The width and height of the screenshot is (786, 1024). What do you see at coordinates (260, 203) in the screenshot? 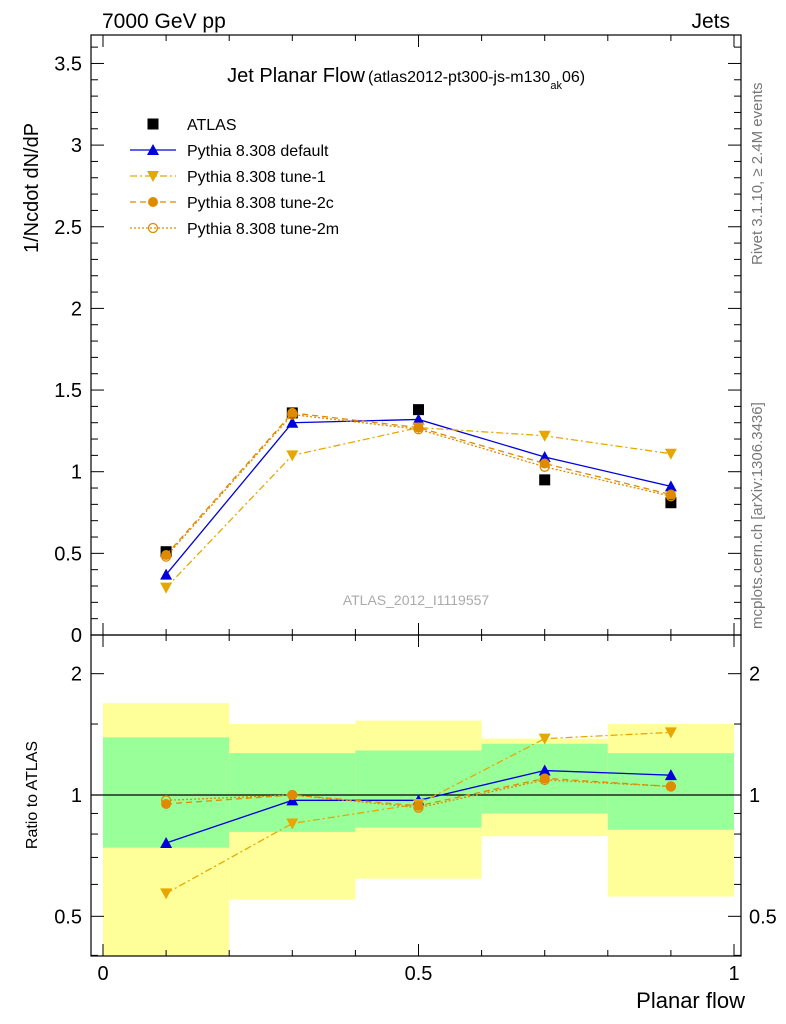
I see `legend-label-pythia-8-308-tune-2c: Pythia 8.308 tune-2c` at bounding box center [260, 203].